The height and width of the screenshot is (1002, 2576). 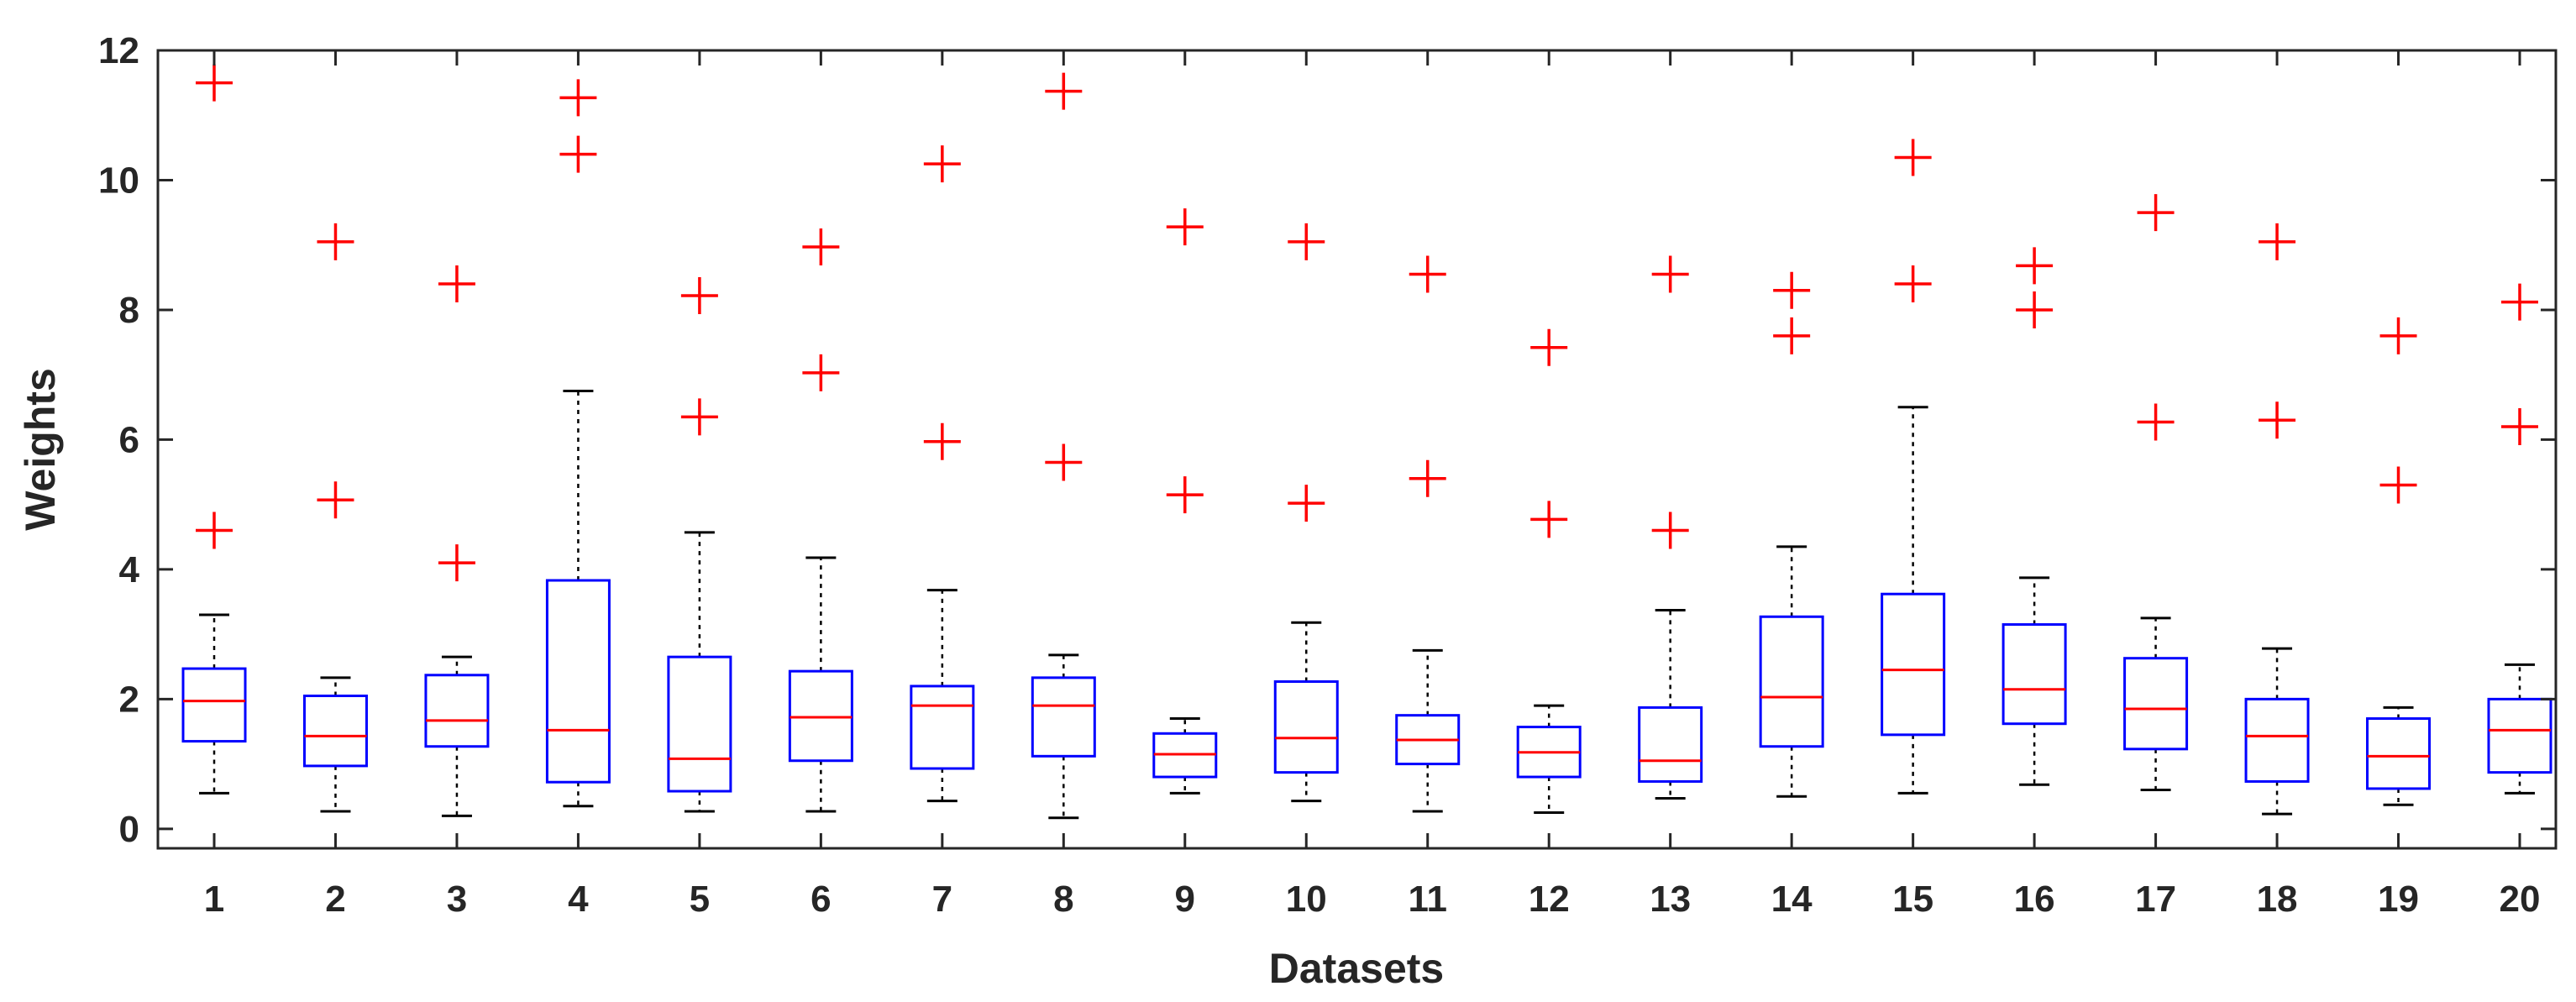 I want to click on y-tick-label: 8, so click(x=129, y=310).